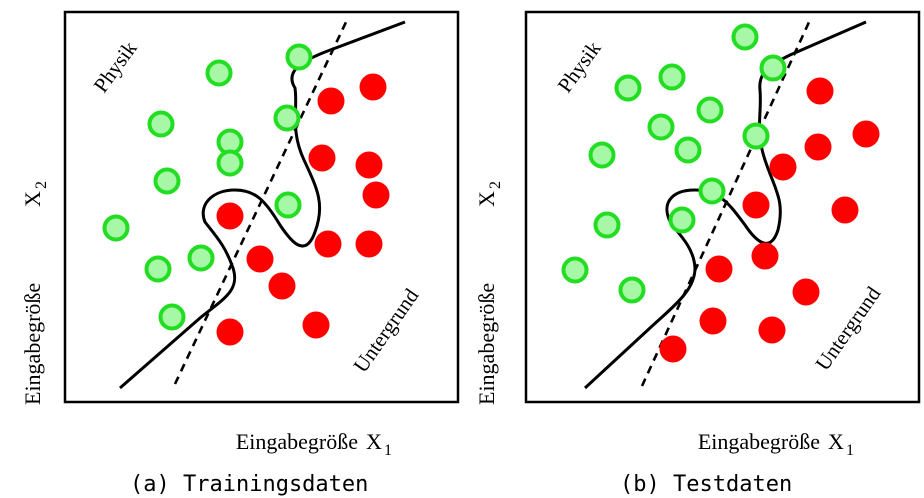 The height and width of the screenshot is (498, 924). What do you see at coordinates (706, 484) in the screenshot?
I see `caption-b: (b) Testdaten` at bounding box center [706, 484].